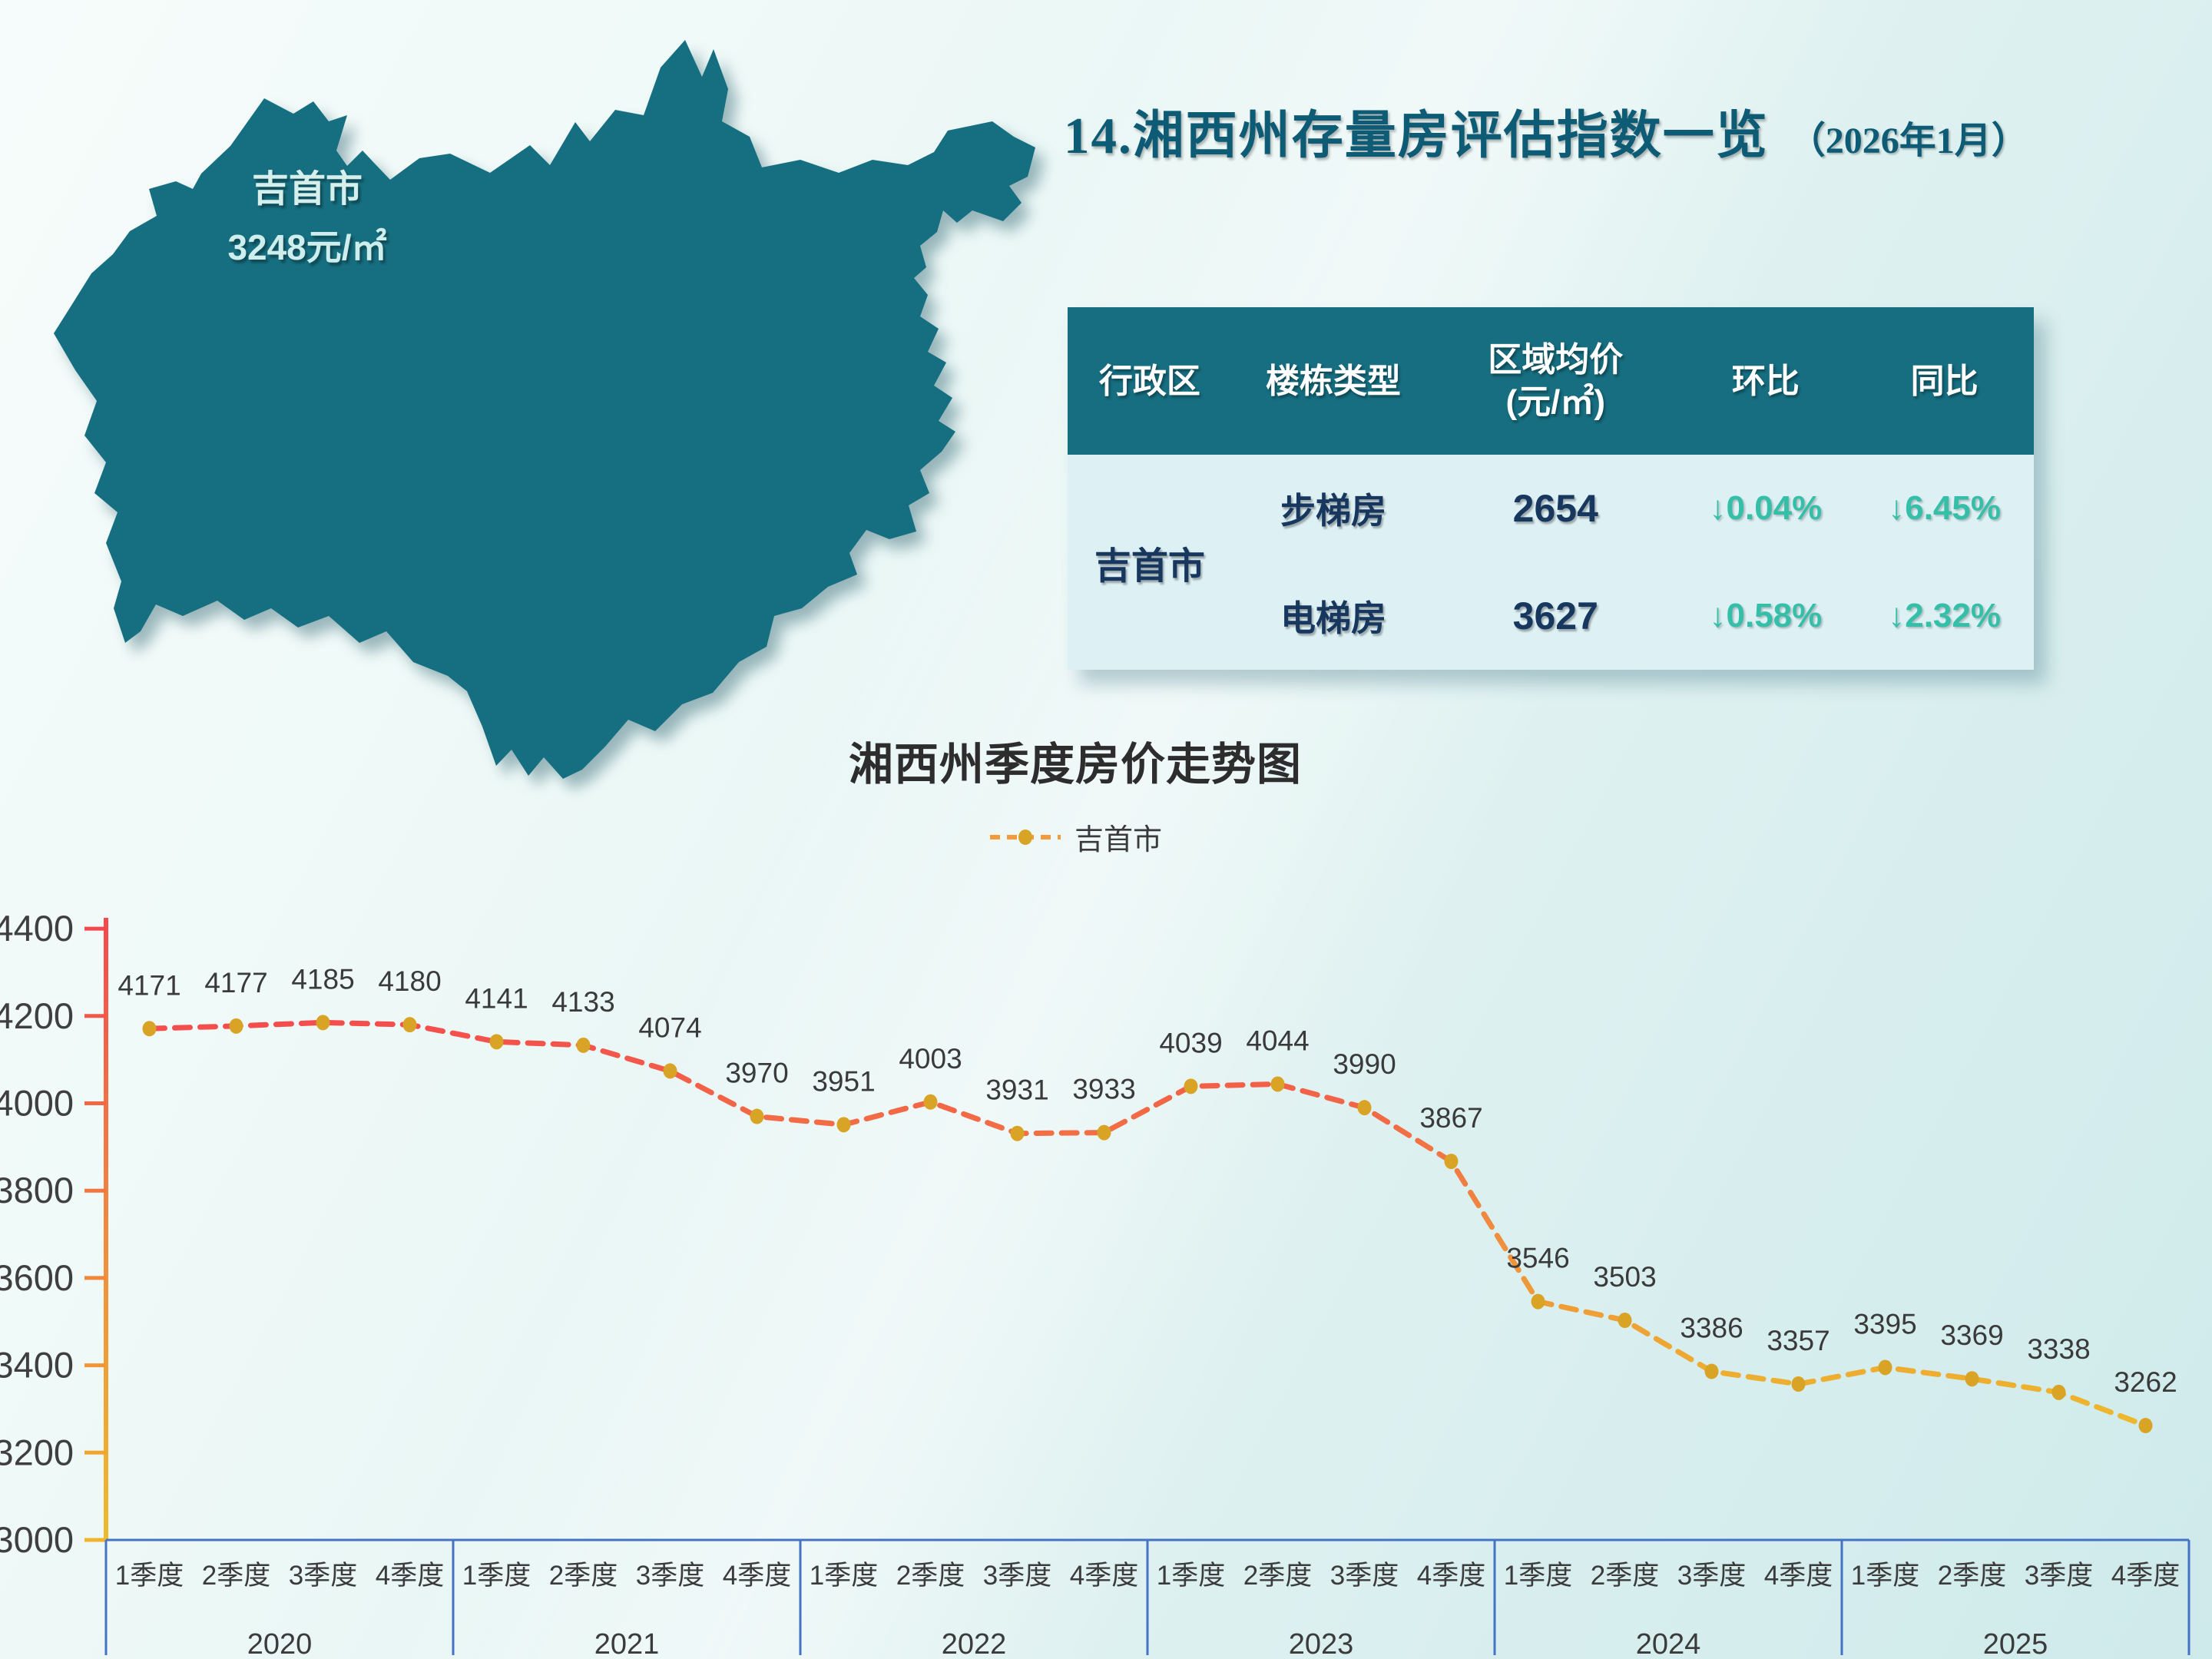 Image resolution: width=2212 pixels, height=1659 pixels. I want to click on data-point-label: 3369, so click(1972, 1336).